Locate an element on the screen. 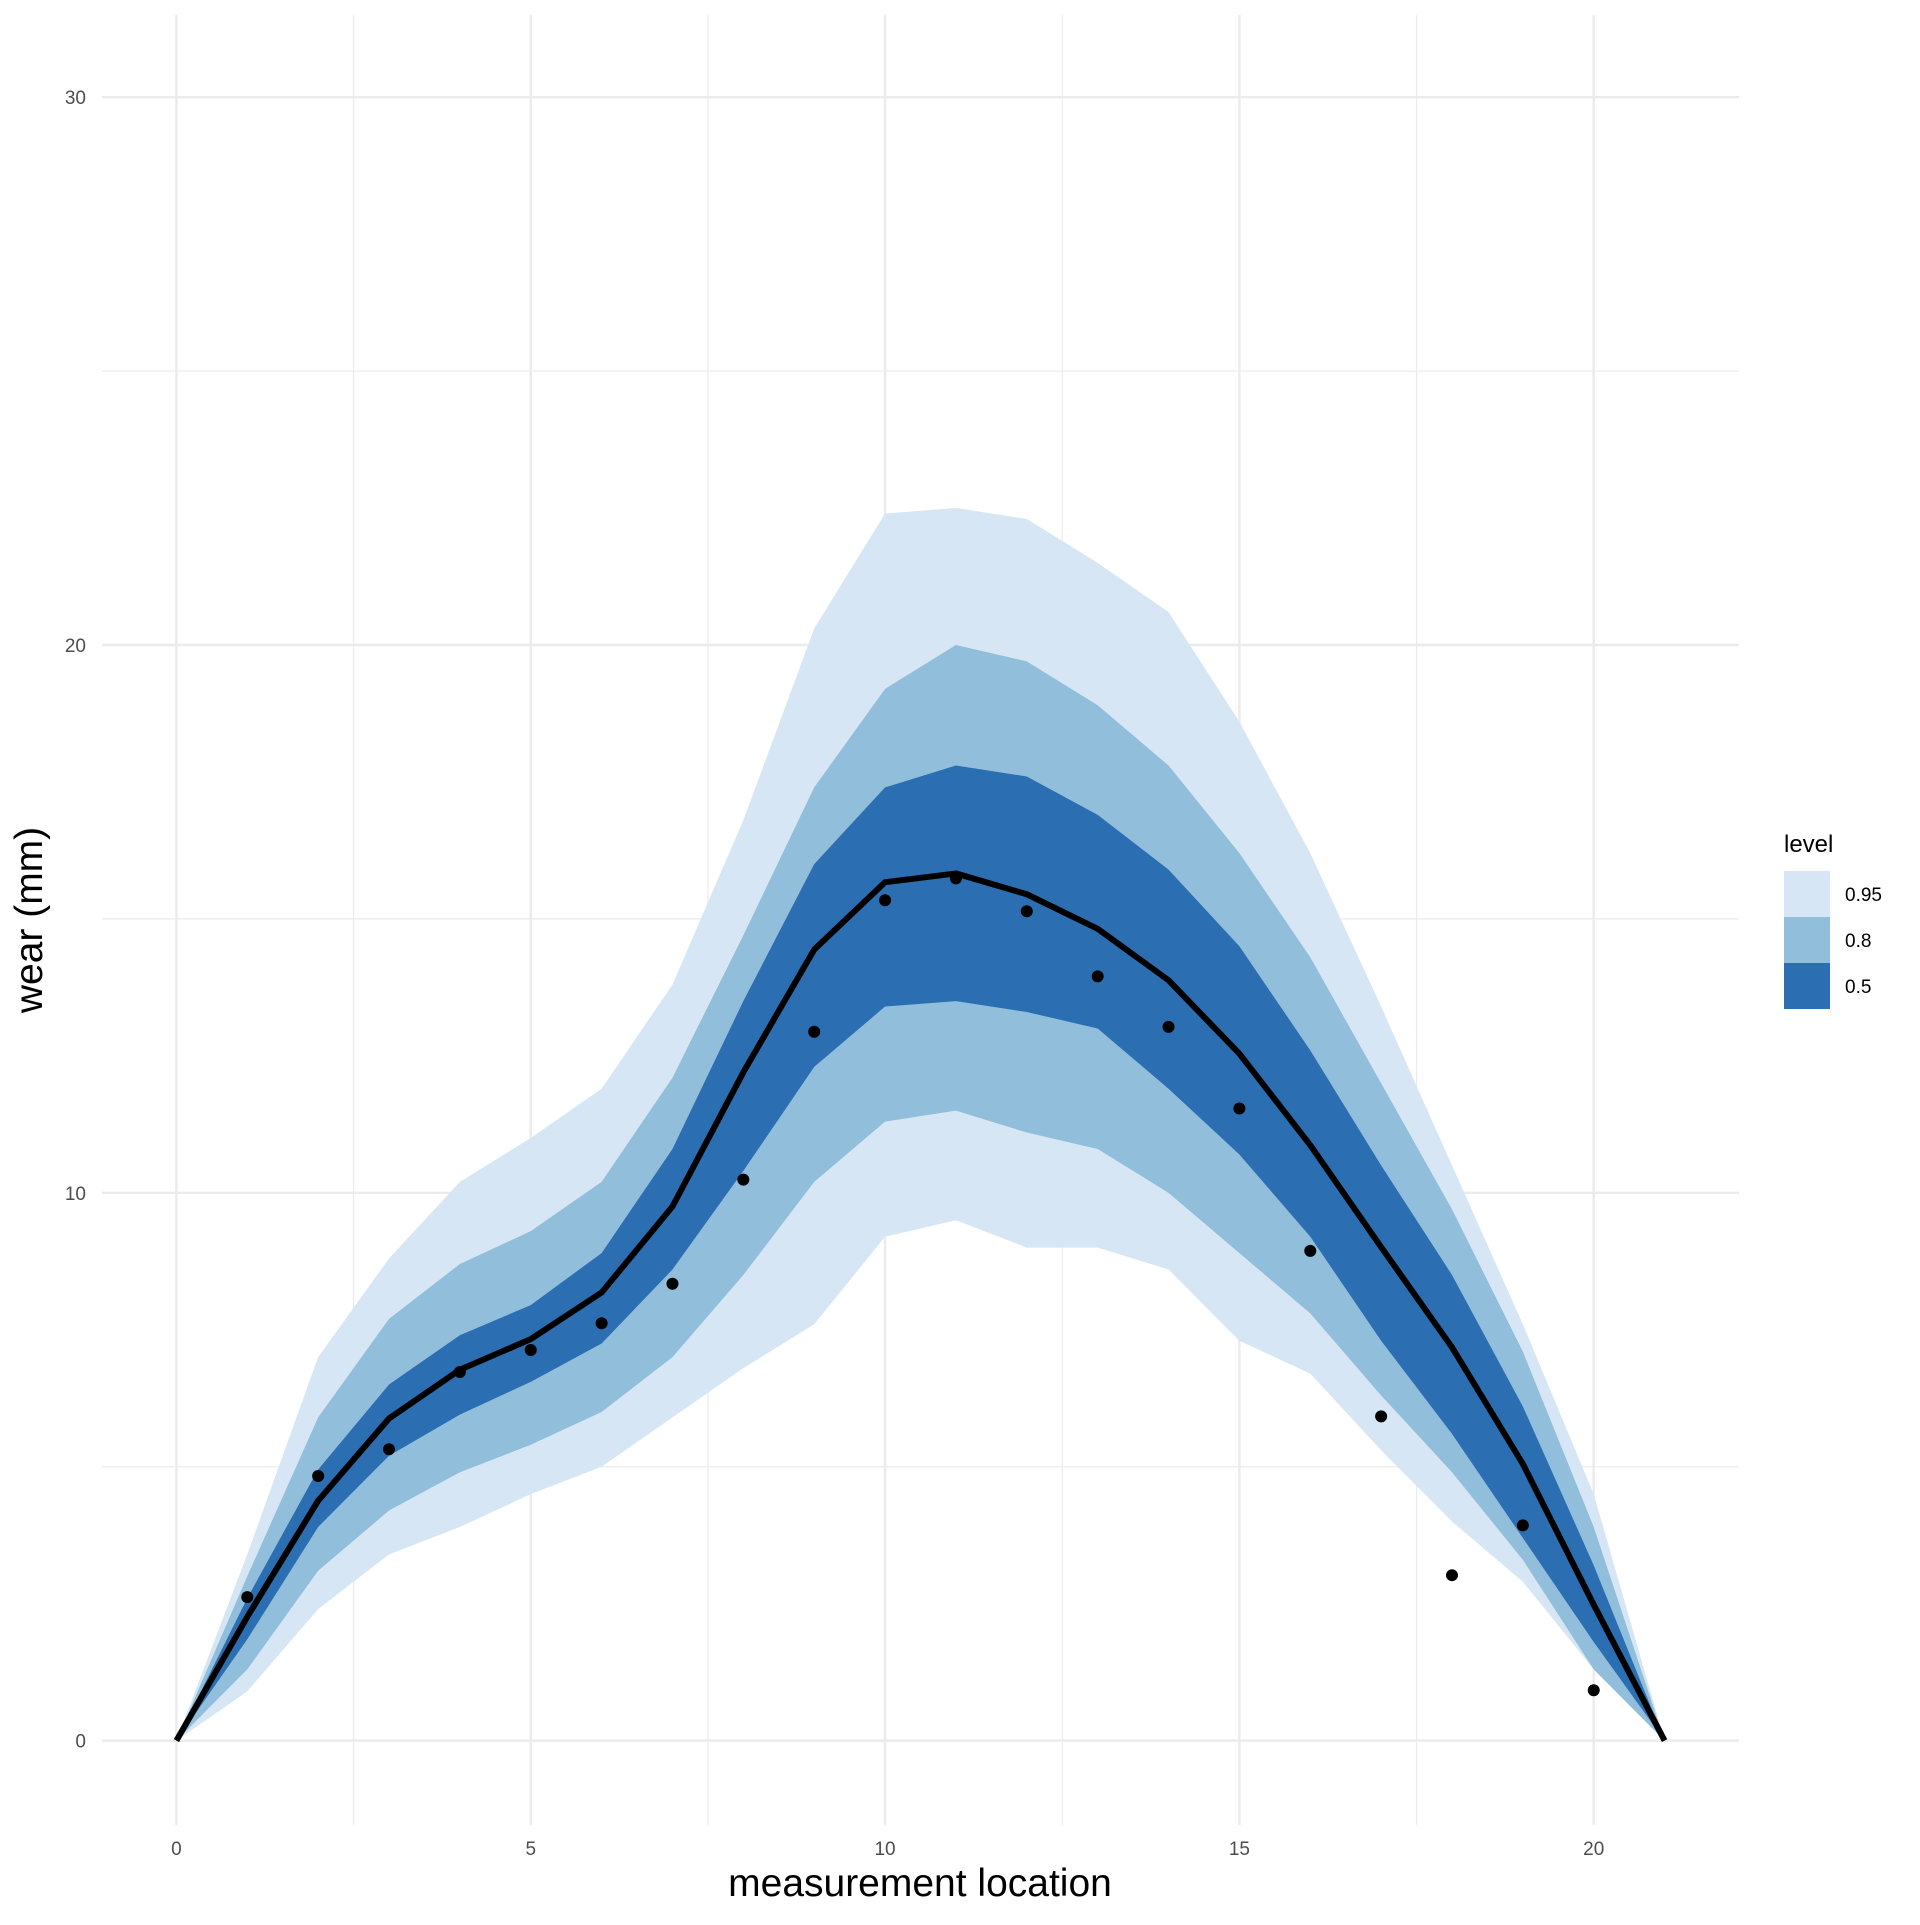  x-axis-title: measurement location is located at coordinates (920, 1883).